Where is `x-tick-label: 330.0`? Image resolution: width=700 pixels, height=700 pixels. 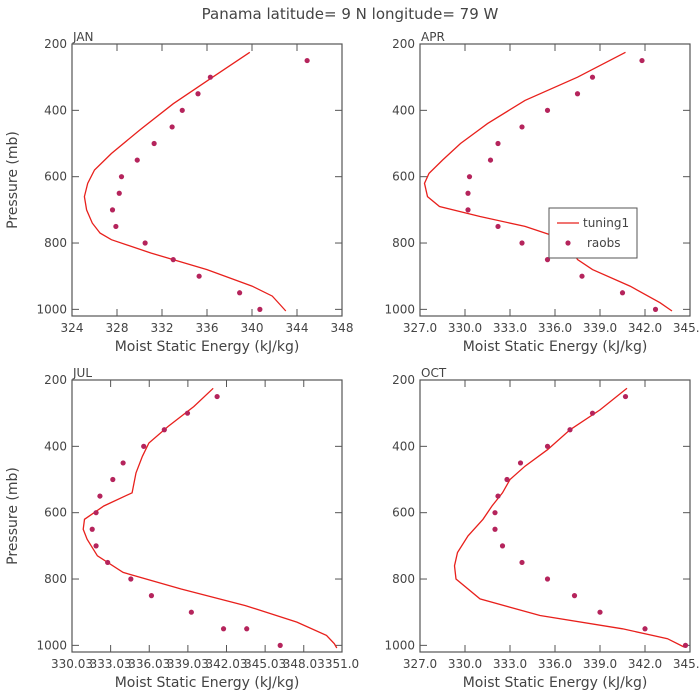 x-tick-label: 330.0 is located at coordinates (465, 664).